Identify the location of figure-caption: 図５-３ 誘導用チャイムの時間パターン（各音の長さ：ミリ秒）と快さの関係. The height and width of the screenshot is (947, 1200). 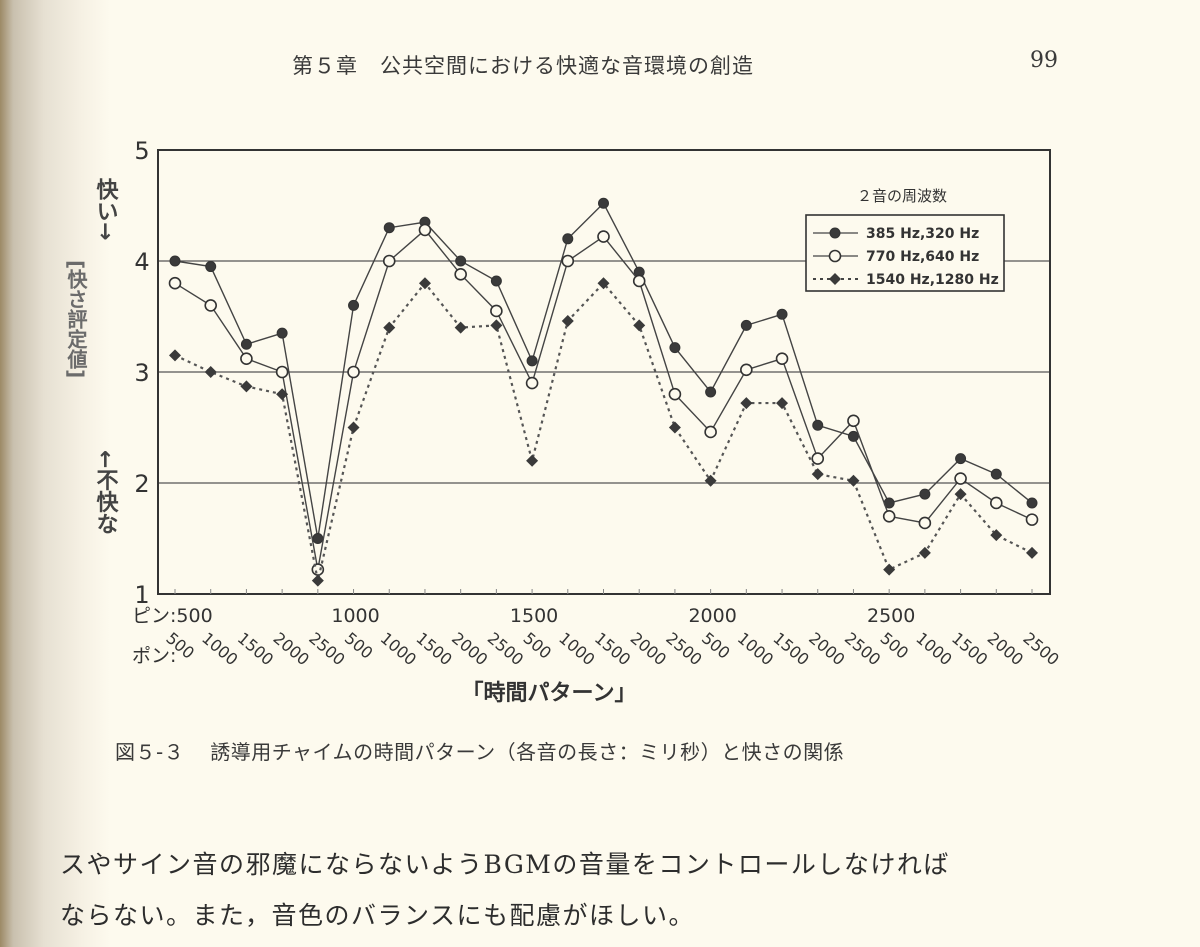
(479, 750).